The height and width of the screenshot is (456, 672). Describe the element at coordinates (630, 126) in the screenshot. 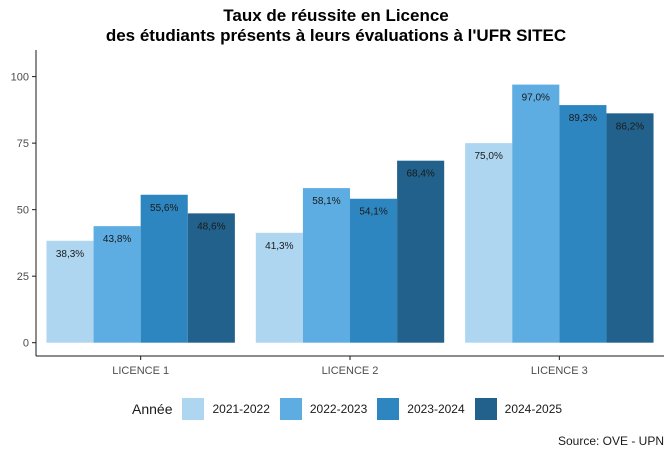

I see `bar-data-label: 86,2%` at that location.